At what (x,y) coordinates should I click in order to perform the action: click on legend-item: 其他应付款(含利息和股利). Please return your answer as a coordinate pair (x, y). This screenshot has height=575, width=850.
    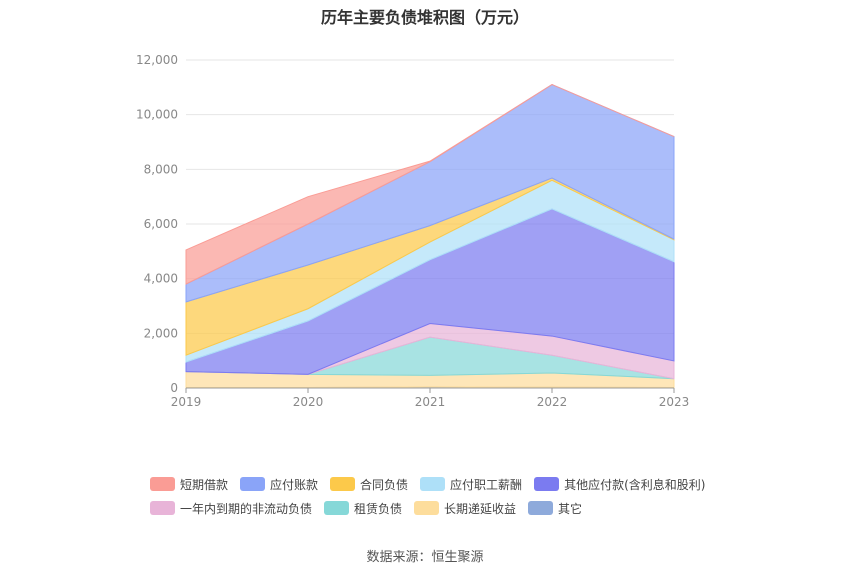
    Looking at the image, I should click on (619, 484).